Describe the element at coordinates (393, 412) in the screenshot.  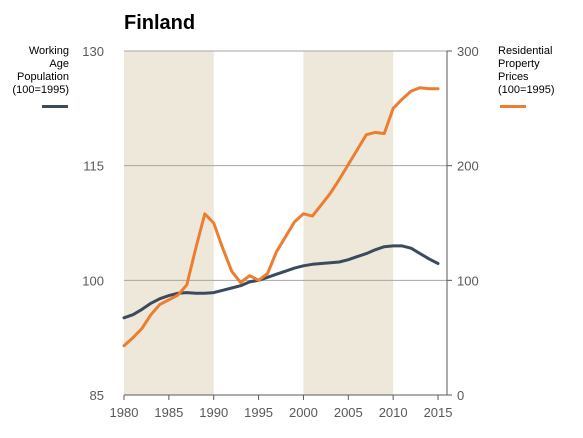
I see `x-tick-label-2010: 2010` at that location.